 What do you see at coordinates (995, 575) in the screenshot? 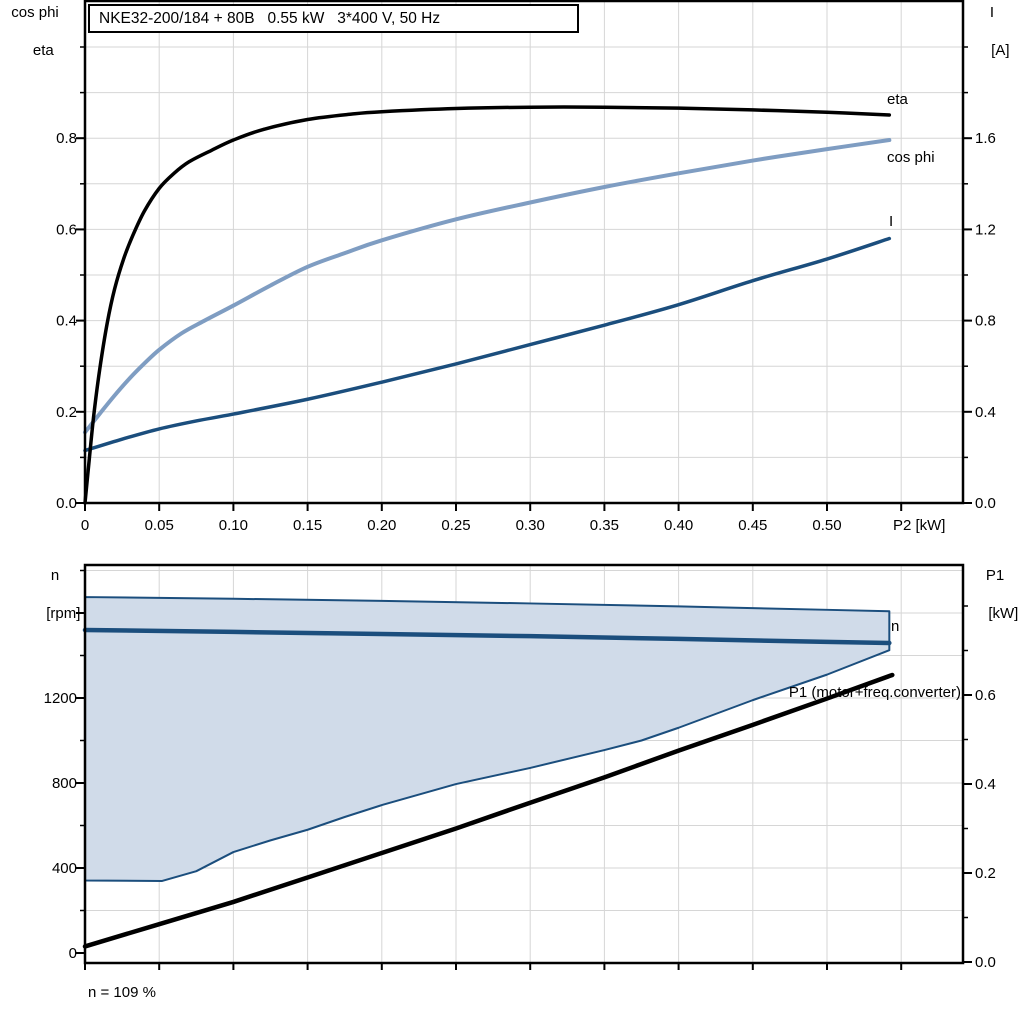
I see `axis-label-P1: P1` at bounding box center [995, 575].